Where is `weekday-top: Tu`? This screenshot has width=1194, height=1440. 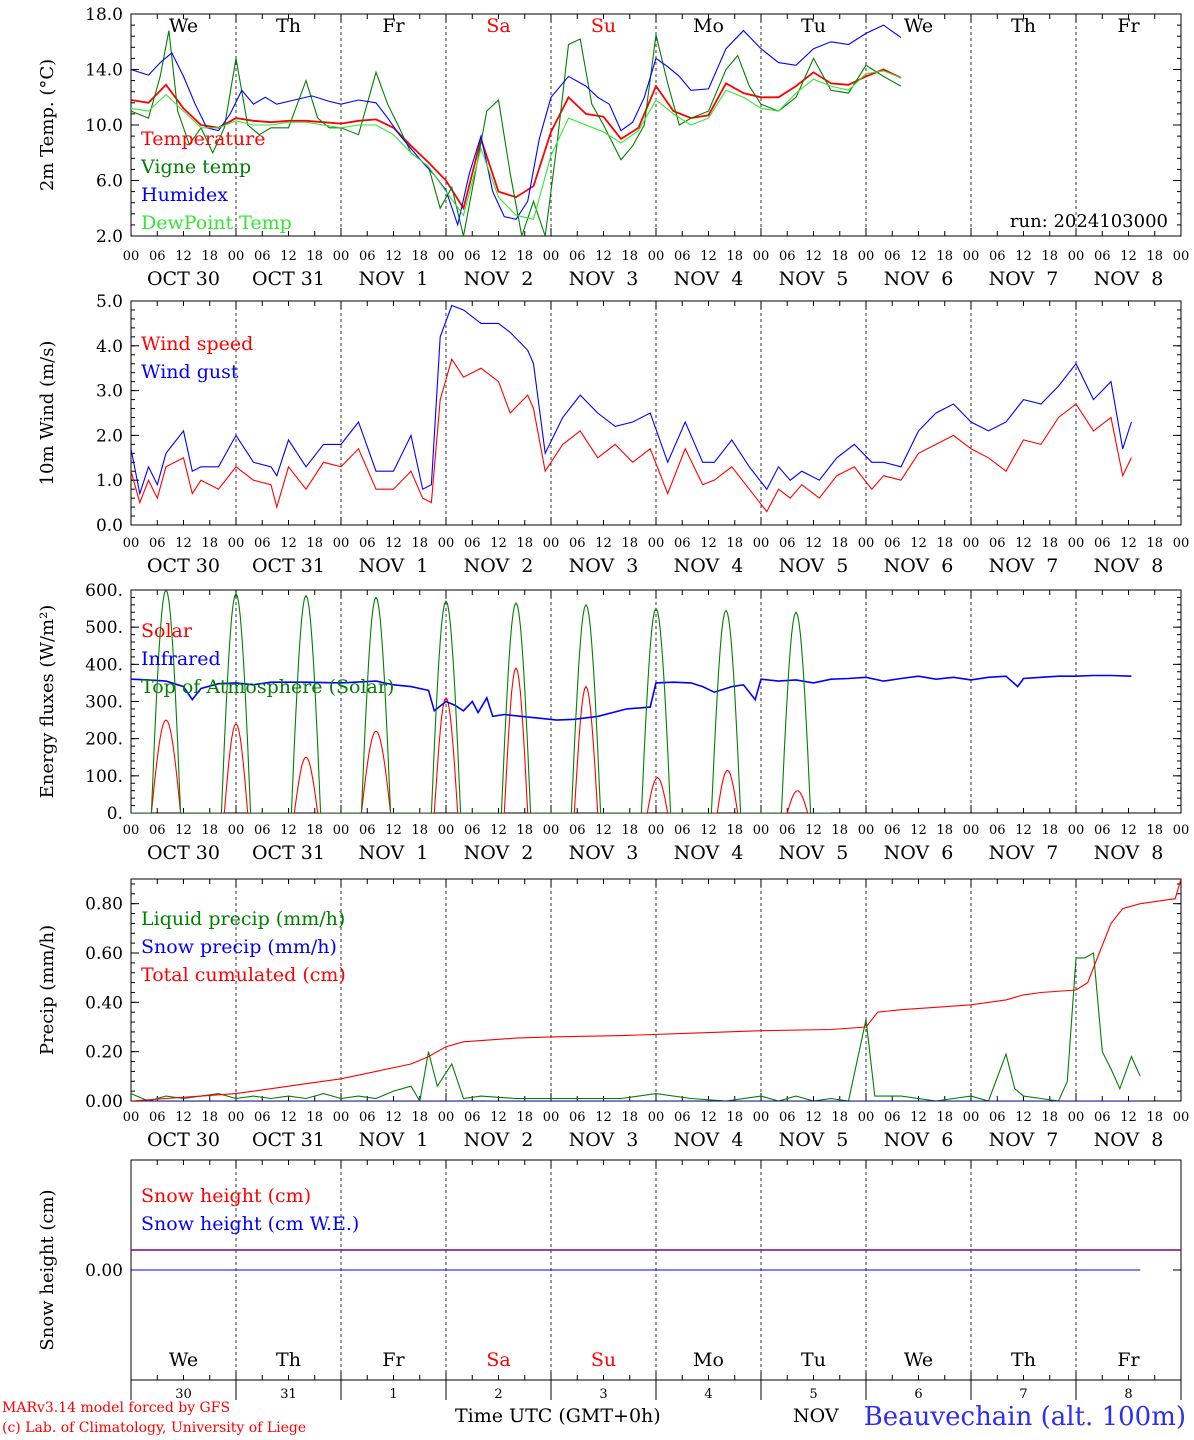 weekday-top: Tu is located at coordinates (813, 26).